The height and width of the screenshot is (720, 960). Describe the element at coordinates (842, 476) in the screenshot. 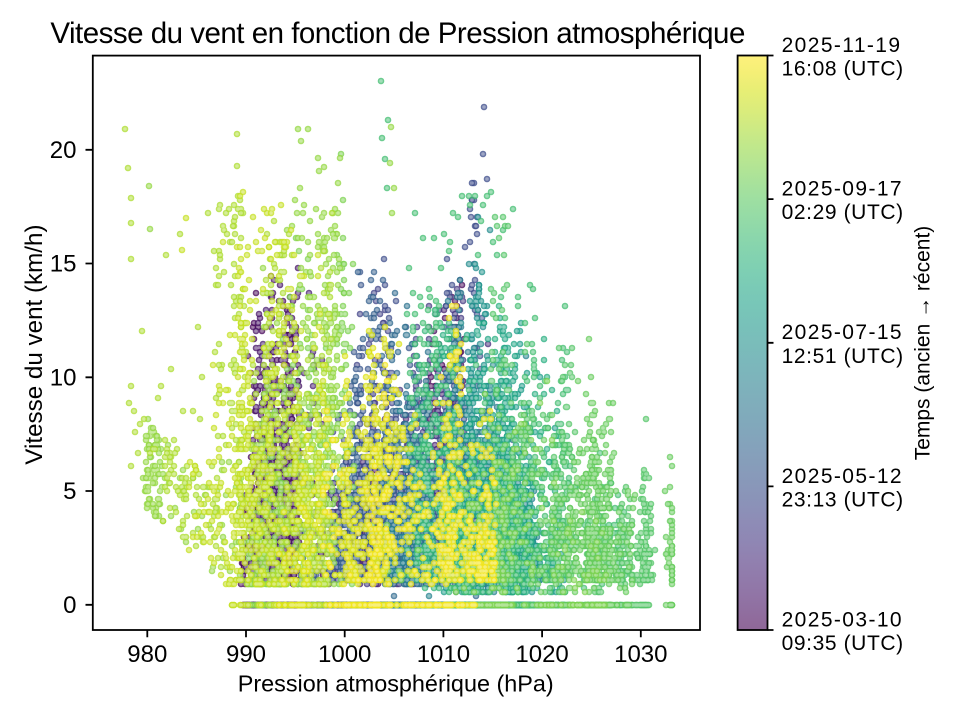

I see `svg-text: 2025-05-12` at that location.